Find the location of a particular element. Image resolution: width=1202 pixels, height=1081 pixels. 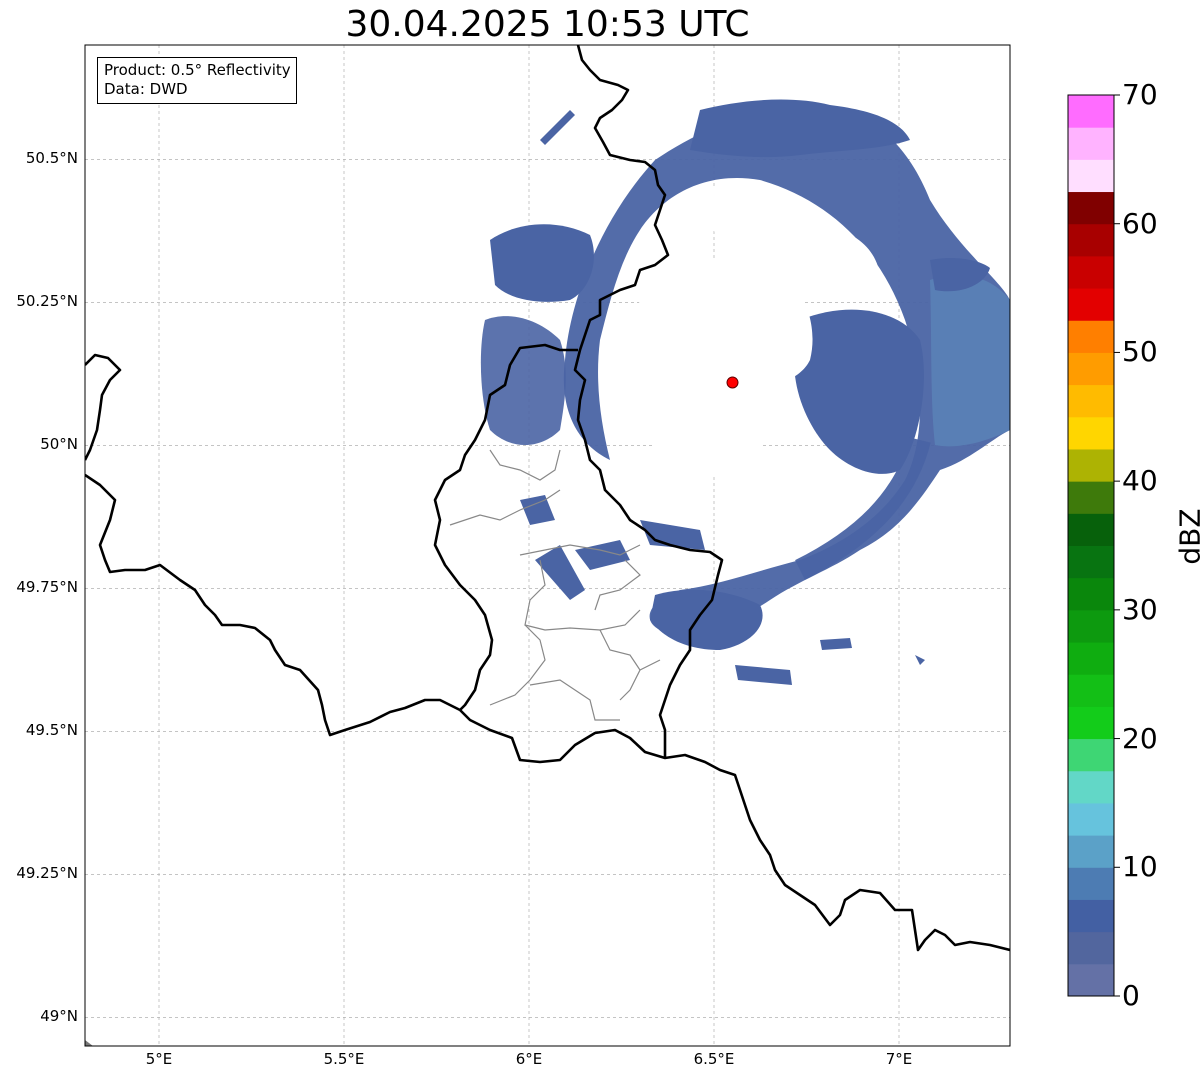

lon-tick-label: 5.5°E is located at coordinates (344, 1059).